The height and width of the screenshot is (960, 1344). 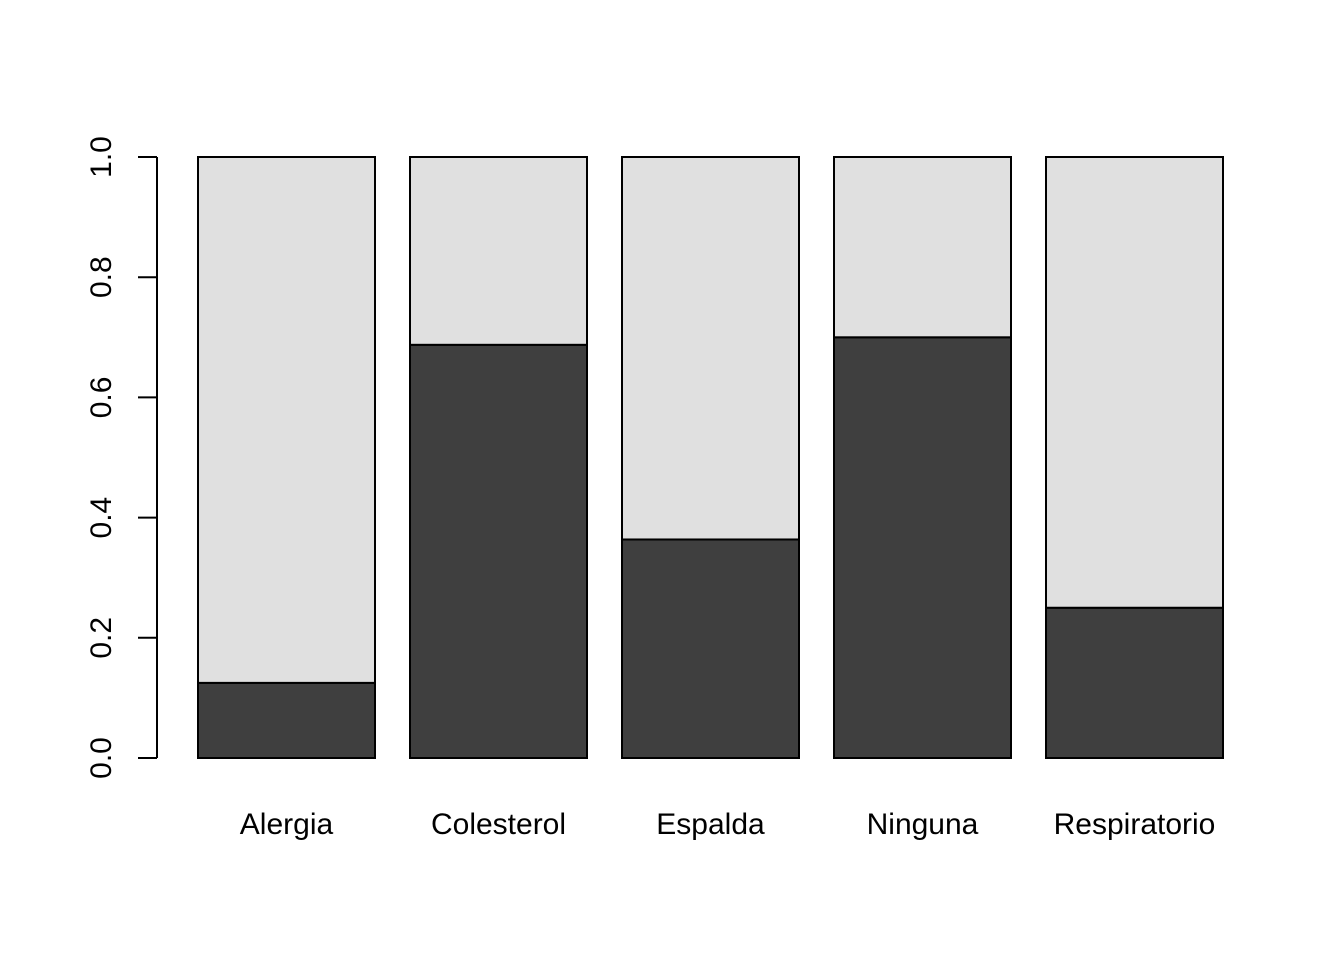 I want to click on x-category-label: Ninguna, so click(x=923, y=824).